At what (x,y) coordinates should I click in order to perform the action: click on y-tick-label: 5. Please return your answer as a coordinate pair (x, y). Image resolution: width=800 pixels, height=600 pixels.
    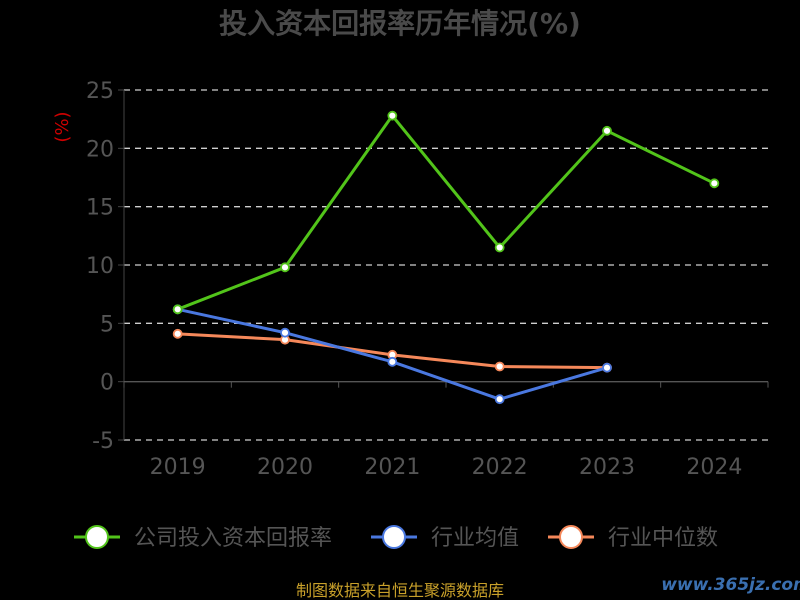
    Looking at the image, I should click on (107, 324).